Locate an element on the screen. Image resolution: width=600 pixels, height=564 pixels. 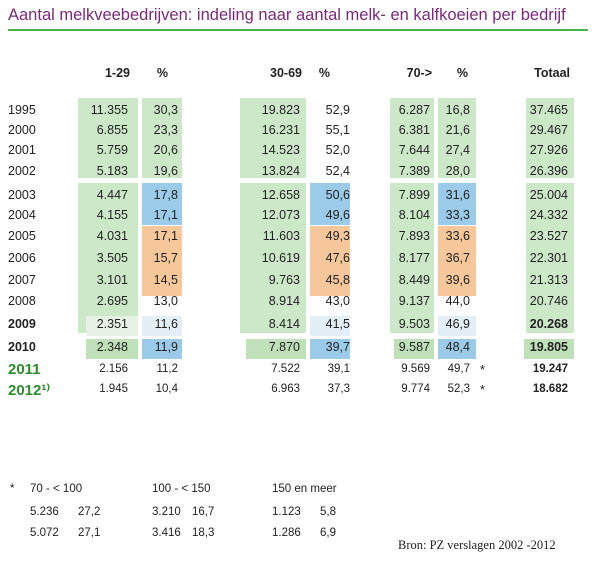
table-cell: 7.893 is located at coordinates (414, 236).